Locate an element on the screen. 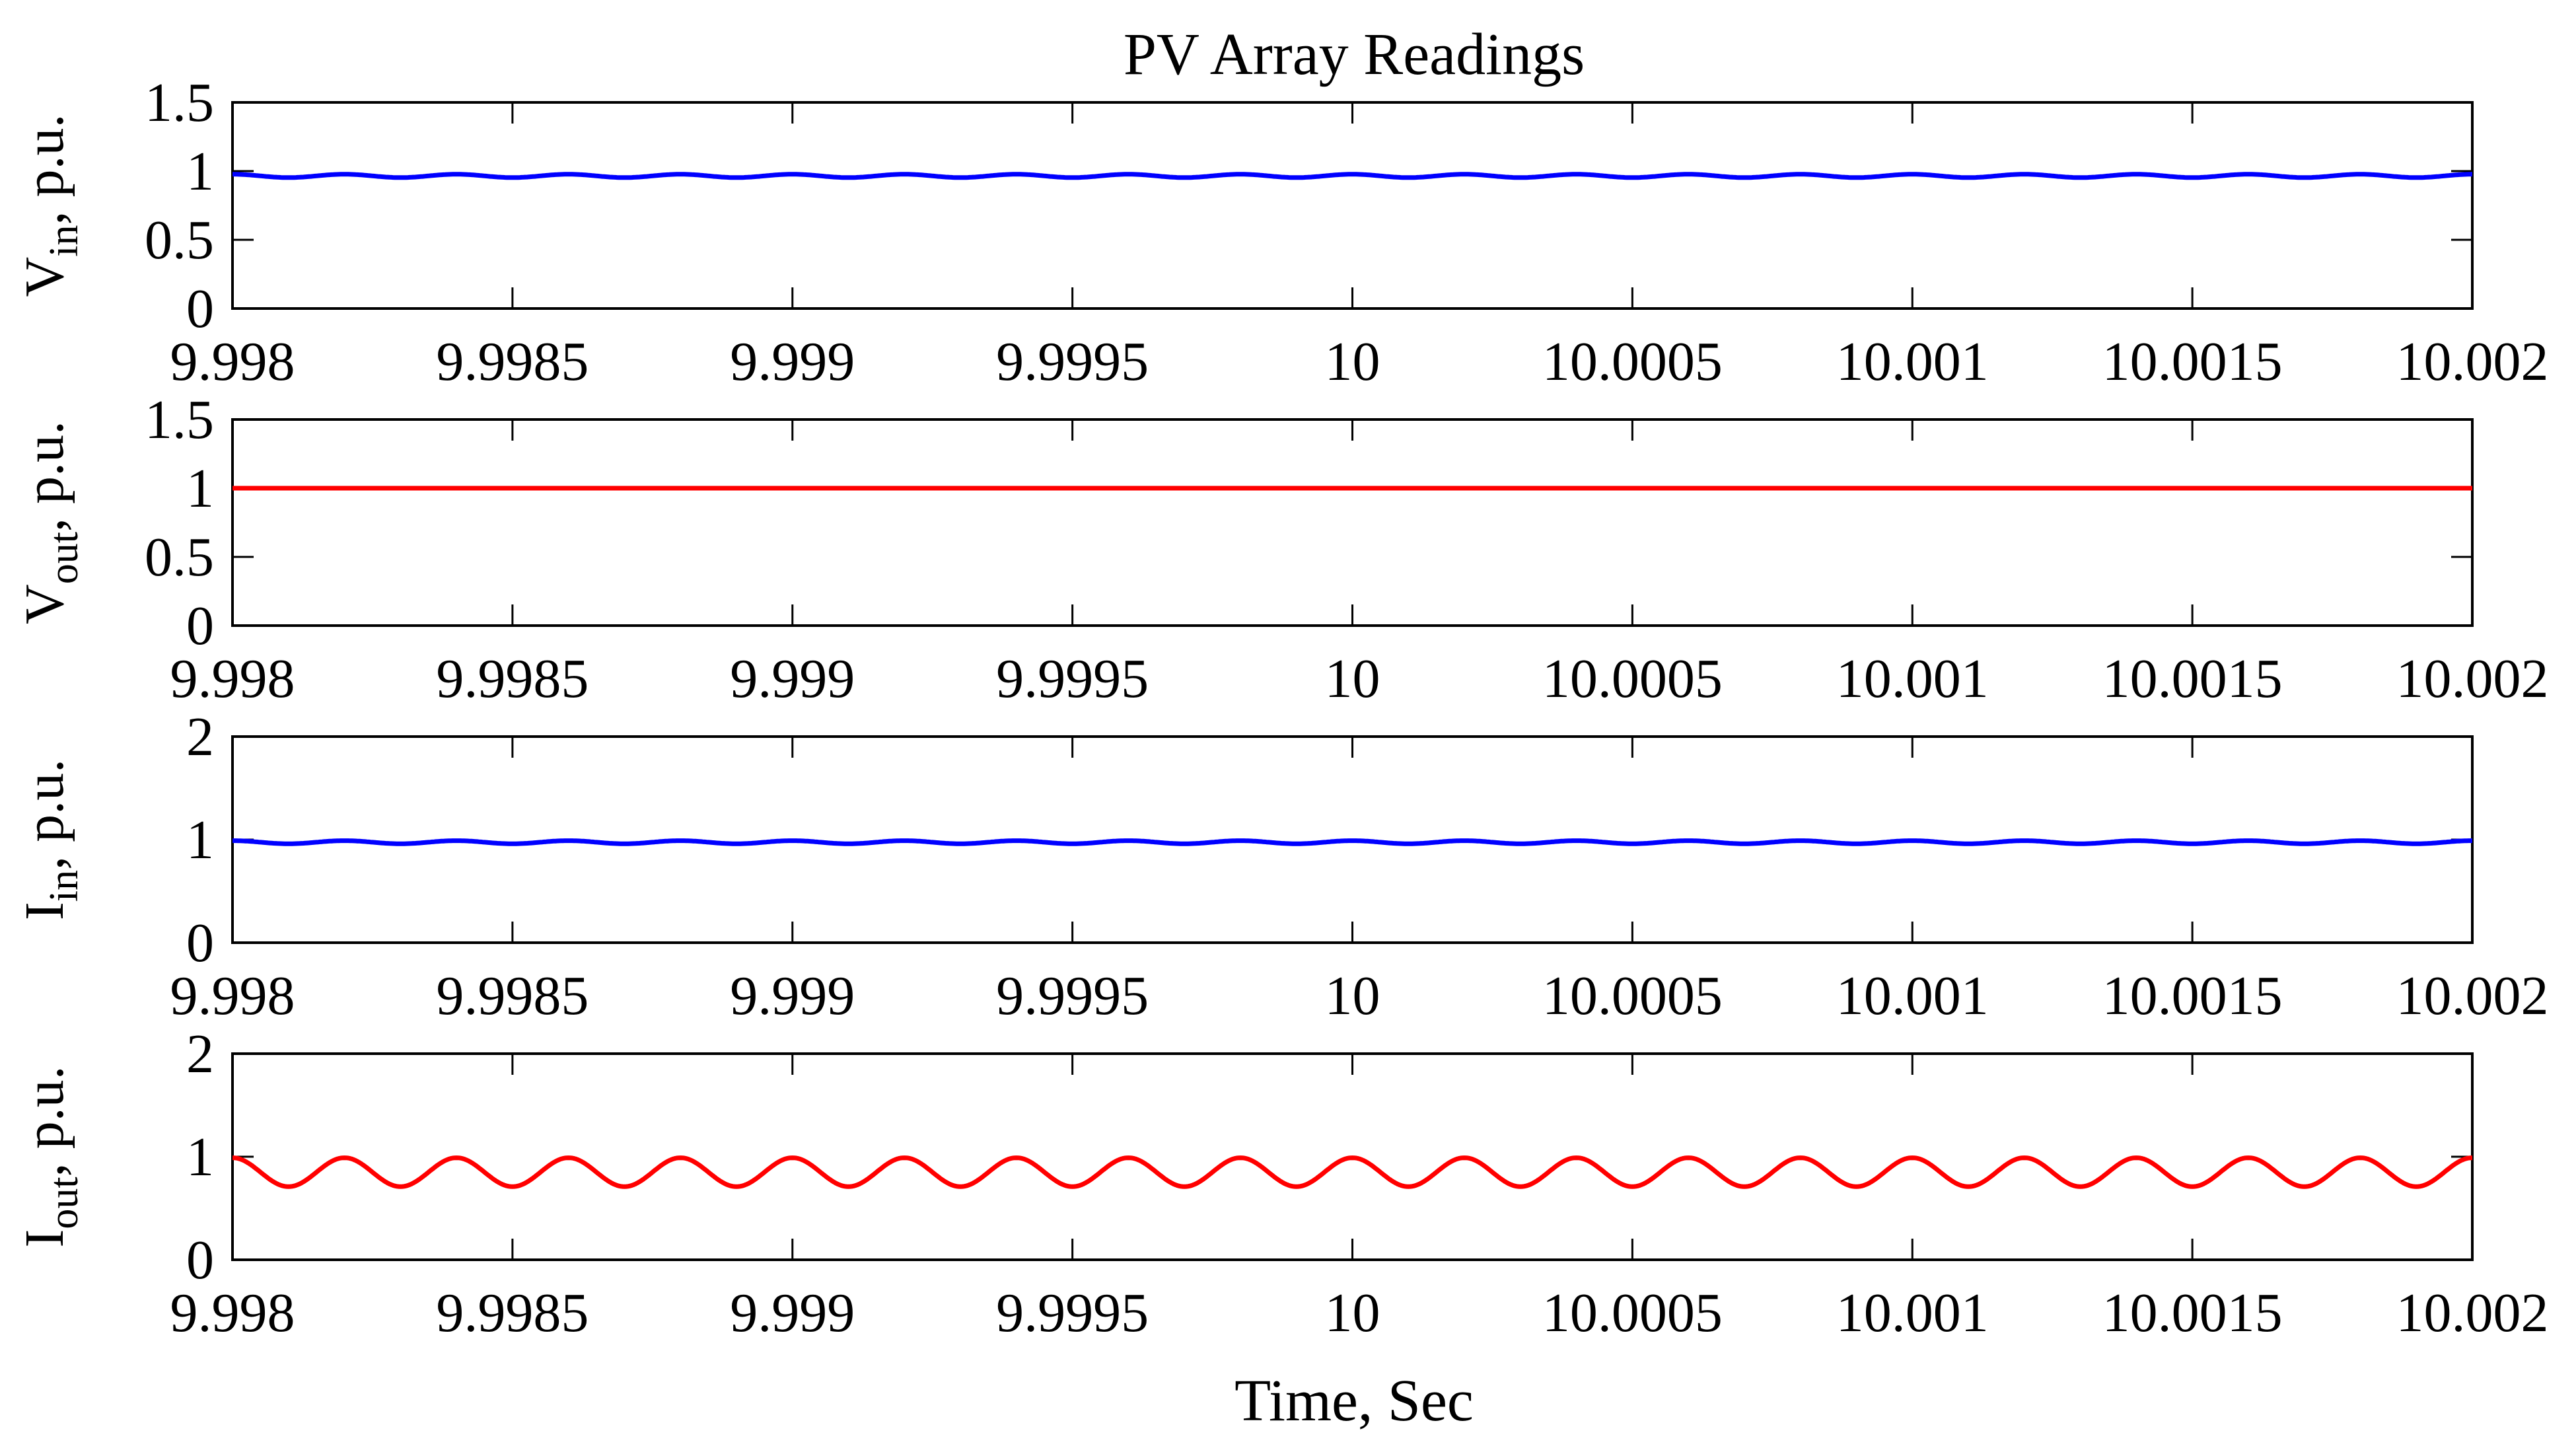 Image resolution: width=2576 pixels, height=1454 pixels. y-axis-label: Iout, p.u. is located at coordinates (50, 1156).